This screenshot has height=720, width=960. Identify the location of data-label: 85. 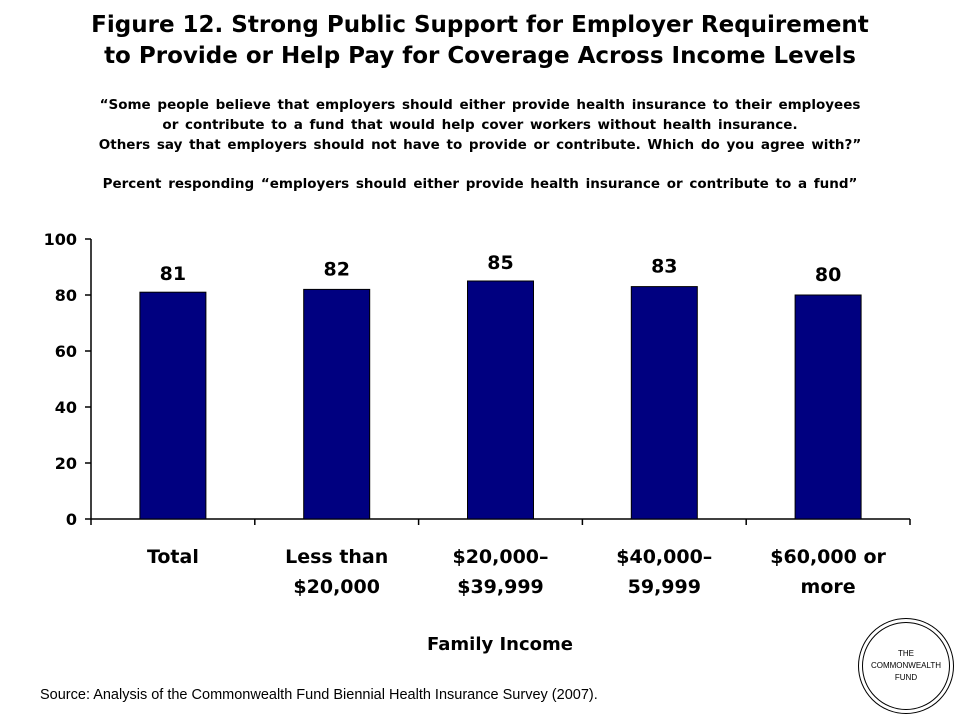
(500, 263).